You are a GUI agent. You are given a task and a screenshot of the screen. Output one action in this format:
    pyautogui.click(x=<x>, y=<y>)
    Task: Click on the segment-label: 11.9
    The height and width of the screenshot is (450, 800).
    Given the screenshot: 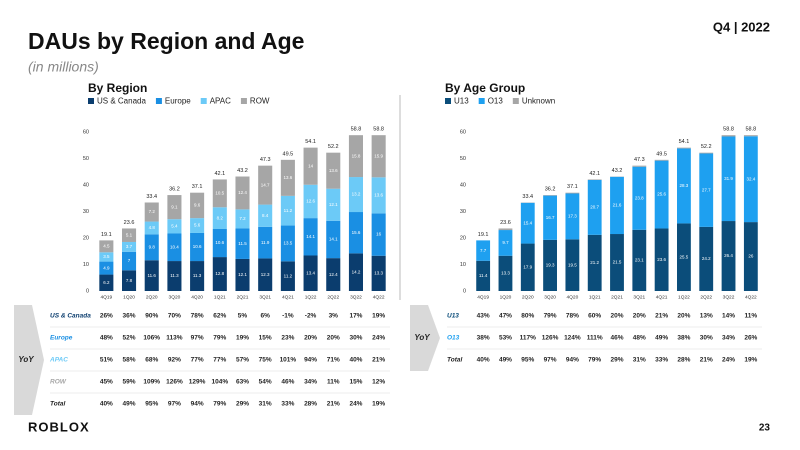 What is the action you would take?
    pyautogui.click(x=265, y=242)
    